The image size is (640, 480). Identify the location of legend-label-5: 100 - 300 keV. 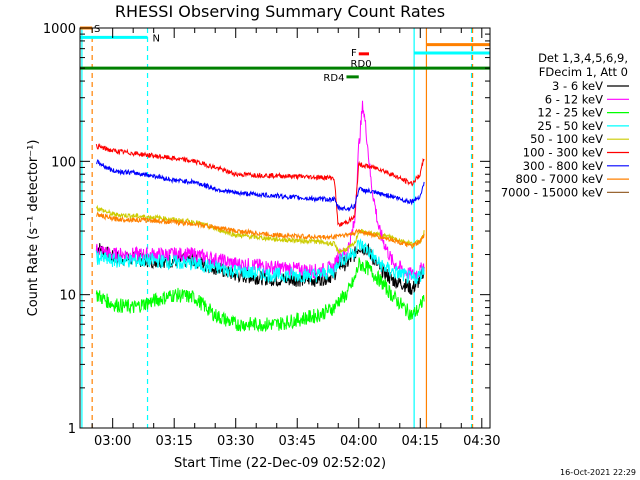
(563, 153).